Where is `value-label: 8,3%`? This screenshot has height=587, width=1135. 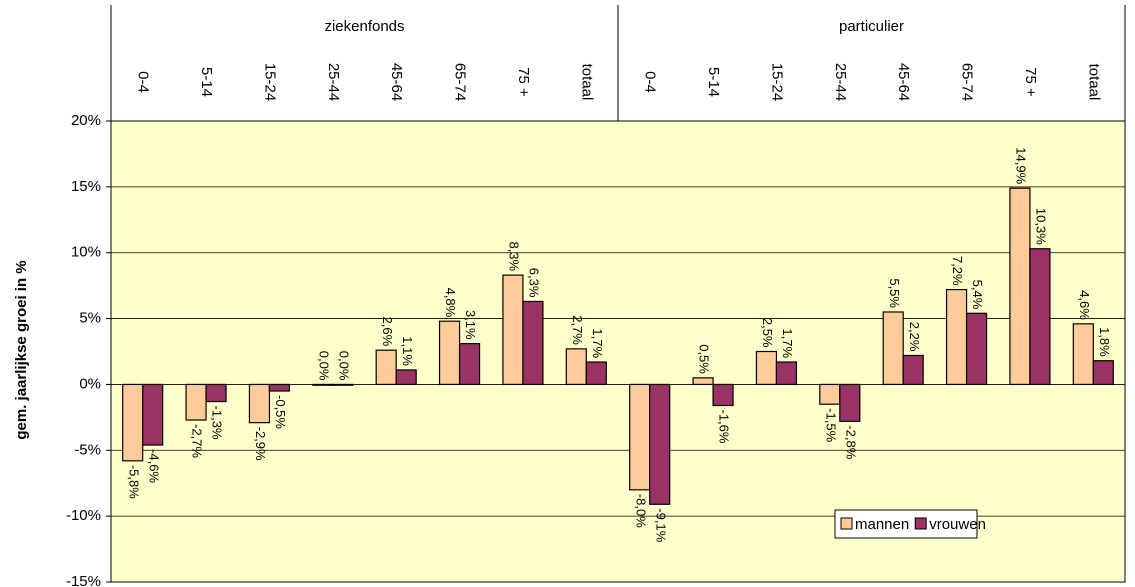
value-label: 8,3% is located at coordinates (514, 256).